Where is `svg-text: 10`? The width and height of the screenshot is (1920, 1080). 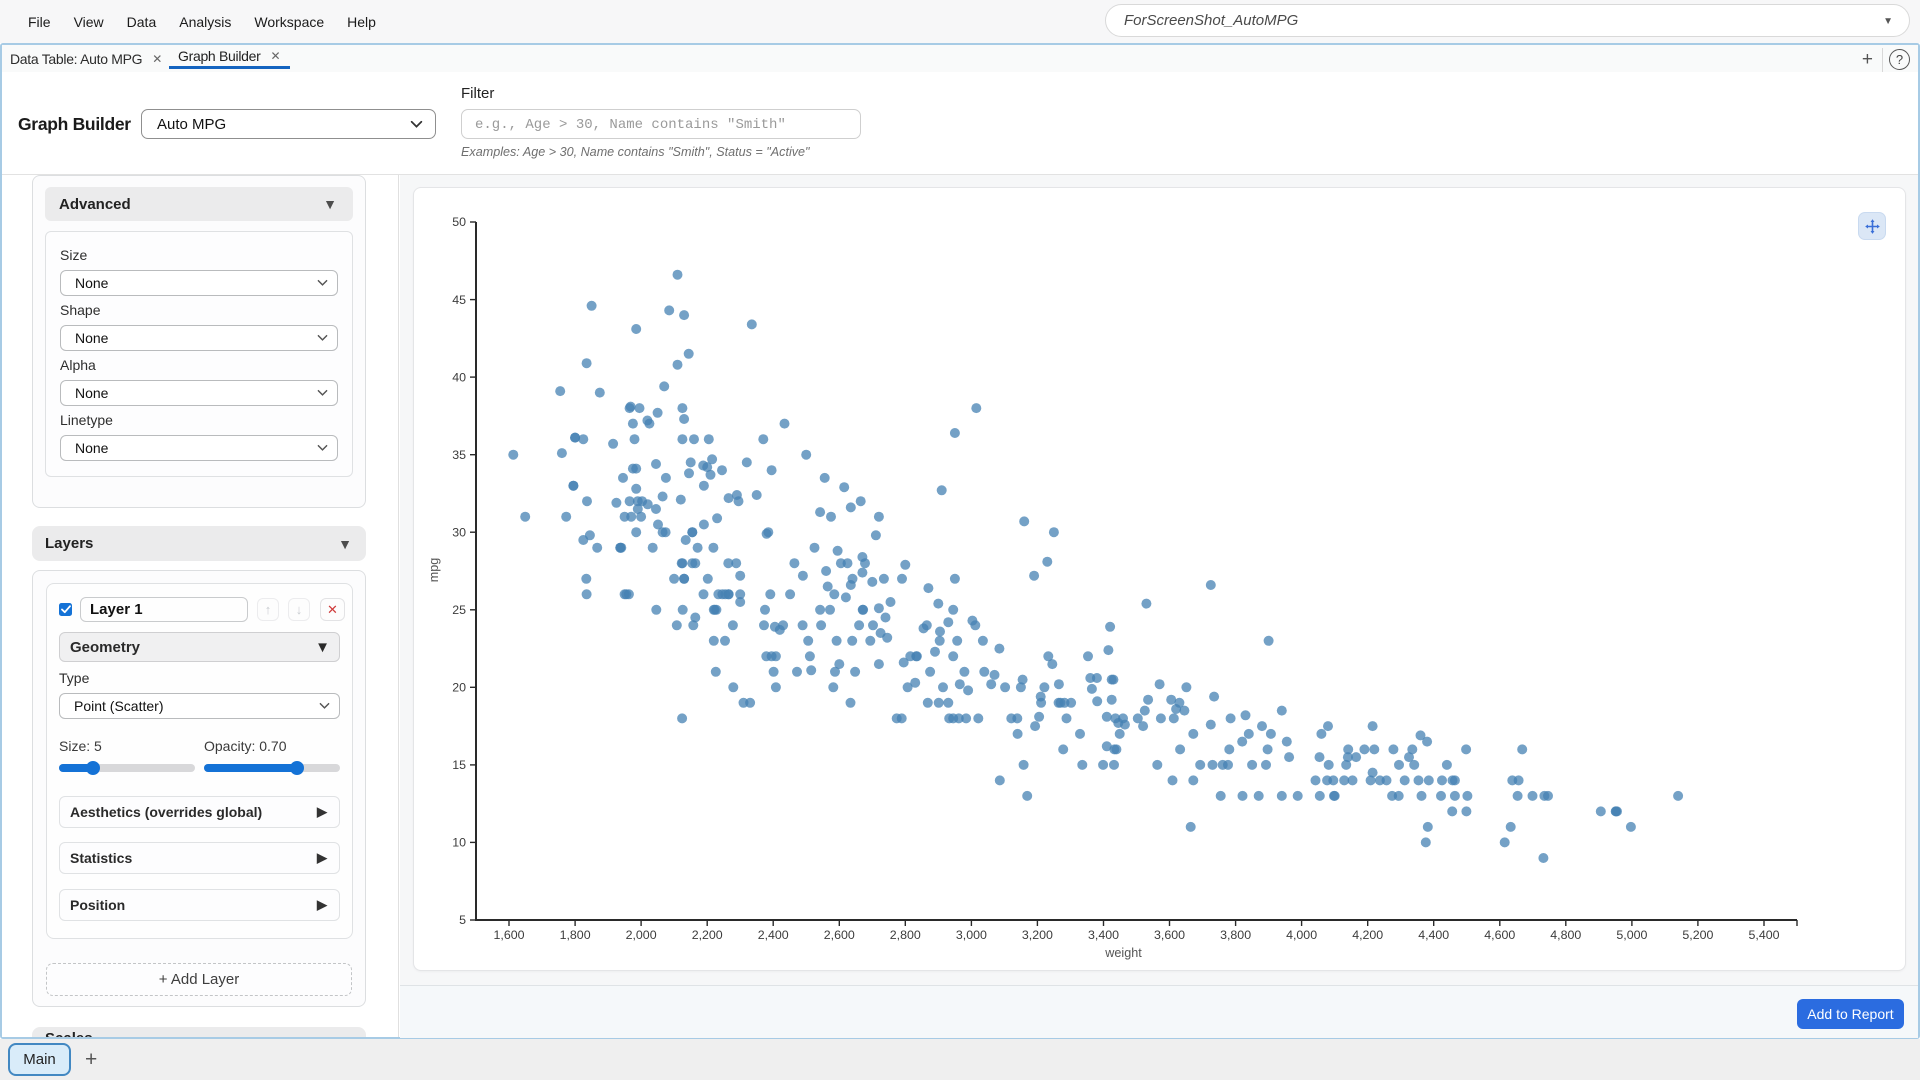
svg-text: 10 is located at coordinates (459, 843).